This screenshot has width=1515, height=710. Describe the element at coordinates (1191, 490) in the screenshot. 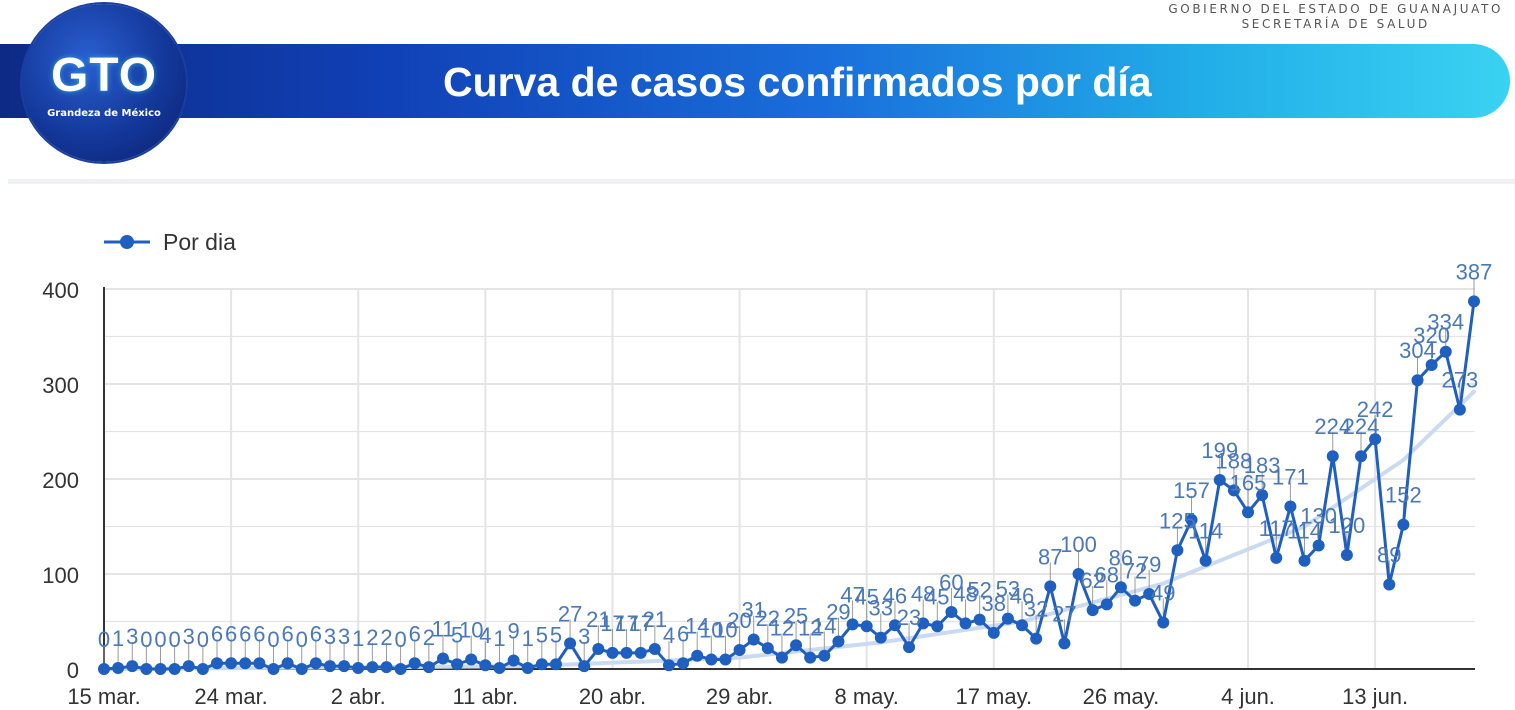

I see `data-label: 157` at that location.